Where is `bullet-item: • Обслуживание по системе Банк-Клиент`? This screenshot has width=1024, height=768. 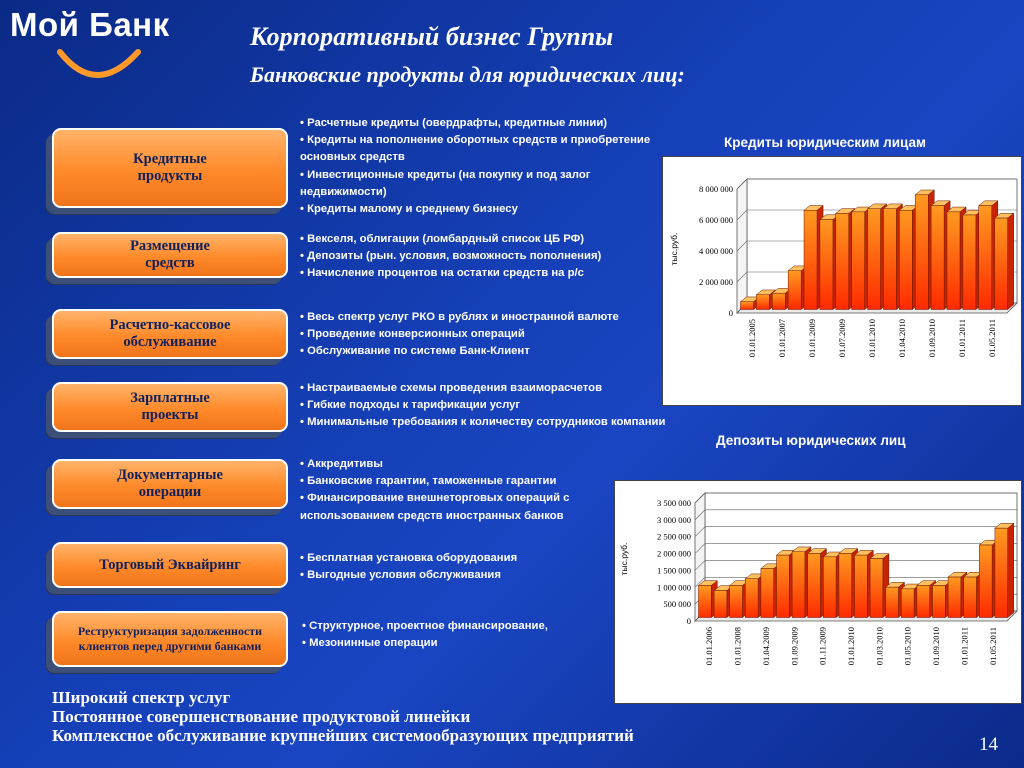
bullet-item: • Обслуживание по системе Банк-Клиент is located at coordinates (415, 351).